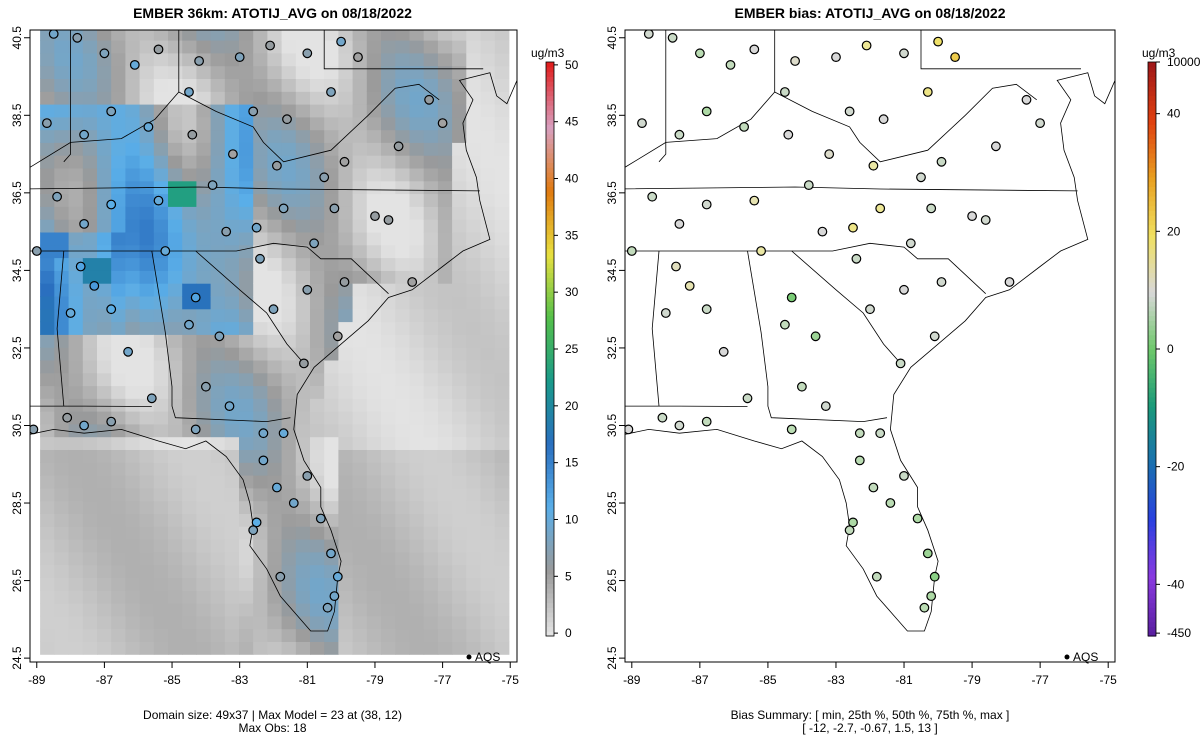  What do you see at coordinates (1109, 680) in the screenshot?
I see `x-tick-label: -75` at bounding box center [1109, 680].